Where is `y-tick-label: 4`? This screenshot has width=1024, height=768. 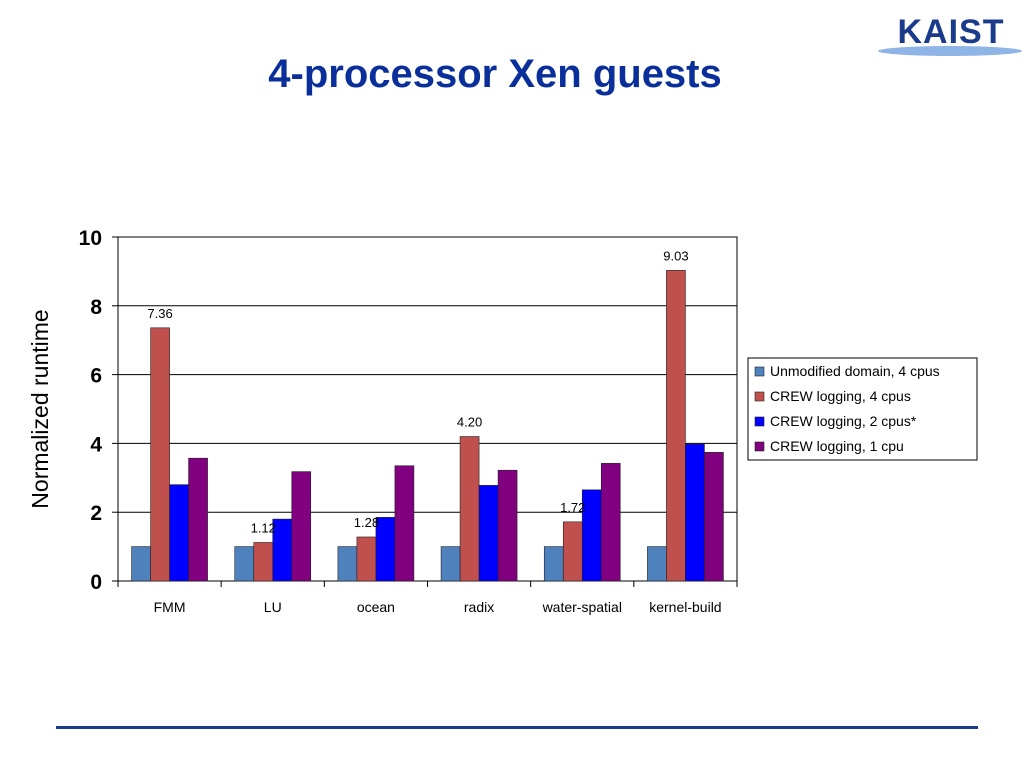
y-tick-label: 4 is located at coordinates (96, 444).